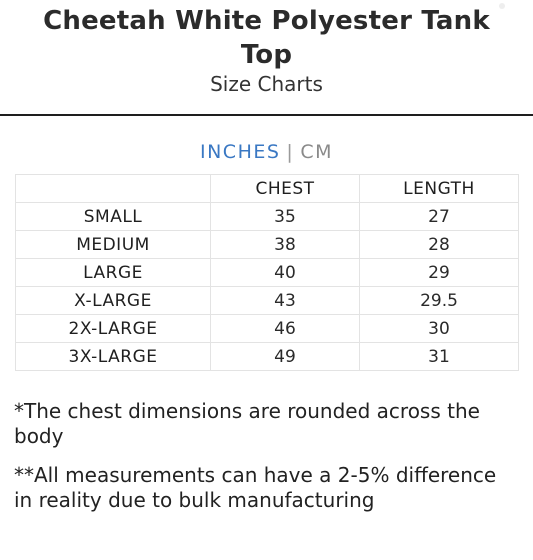 This screenshot has width=533, height=560. Describe the element at coordinates (113, 356) in the screenshot. I see `size-label: 3X-LARGE` at that location.